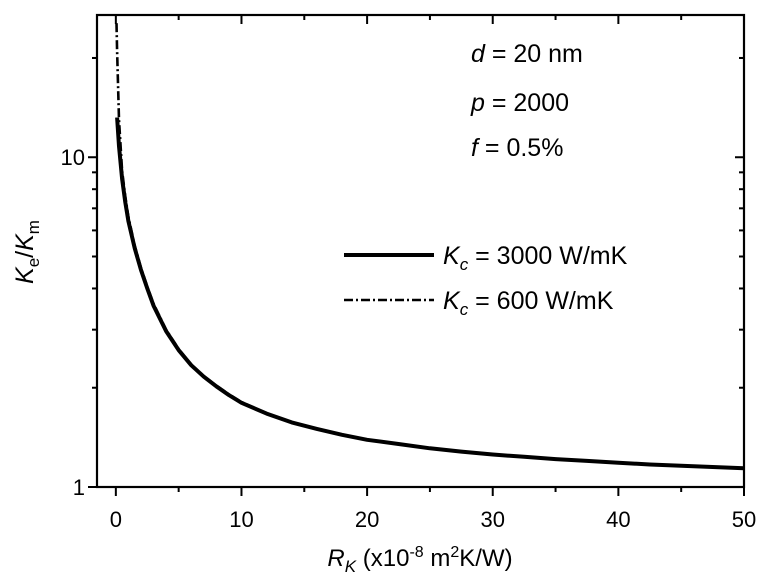 This screenshot has height=576, width=762. I want to click on legend: Kc = 3000 W/mK Kc = 600 W/mK, so click(486, 280).